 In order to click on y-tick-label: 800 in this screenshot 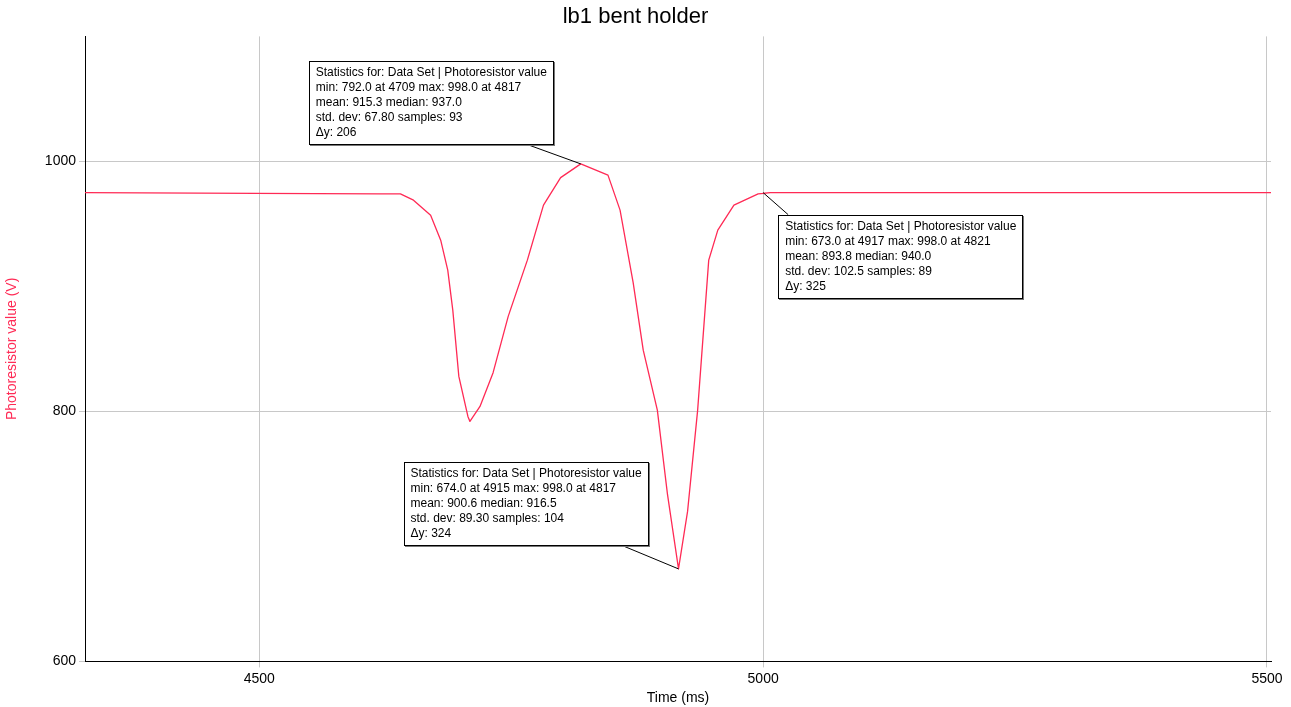, I will do `click(64, 410)`.